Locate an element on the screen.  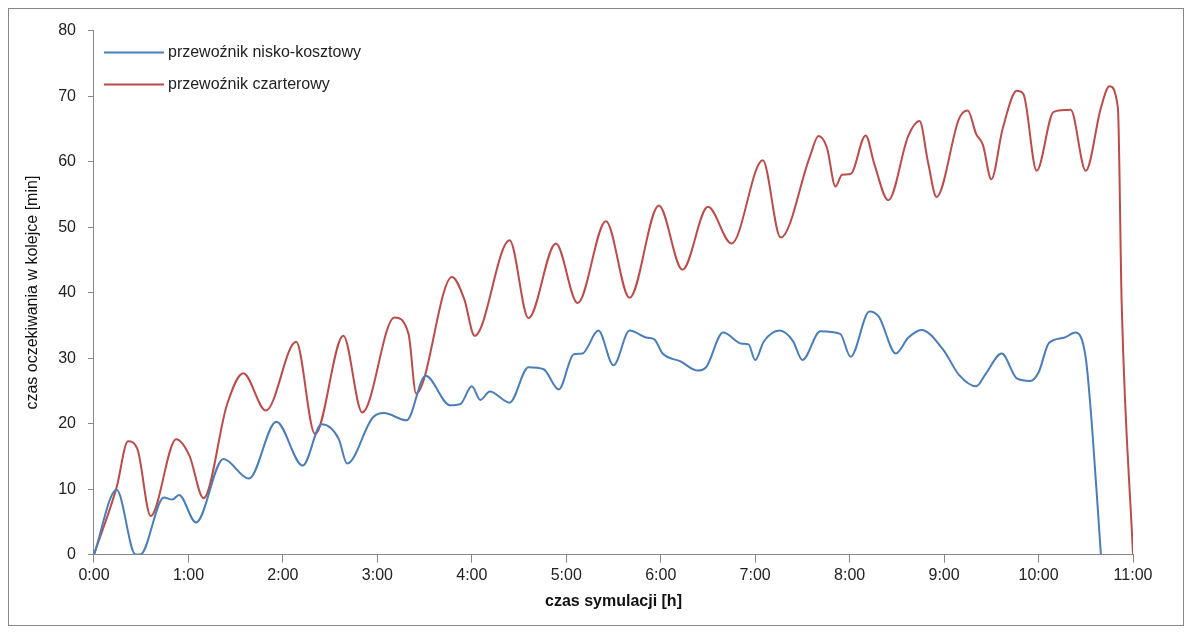
x-tick-label: 5:00 is located at coordinates (566, 574).